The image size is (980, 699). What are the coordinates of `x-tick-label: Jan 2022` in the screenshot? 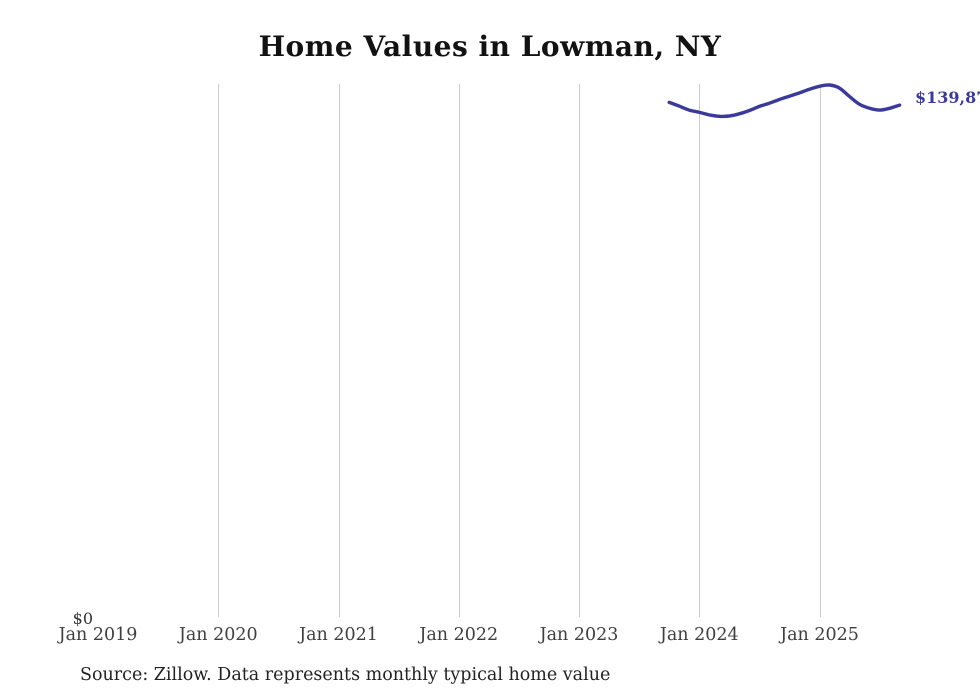 It's located at (459, 635).